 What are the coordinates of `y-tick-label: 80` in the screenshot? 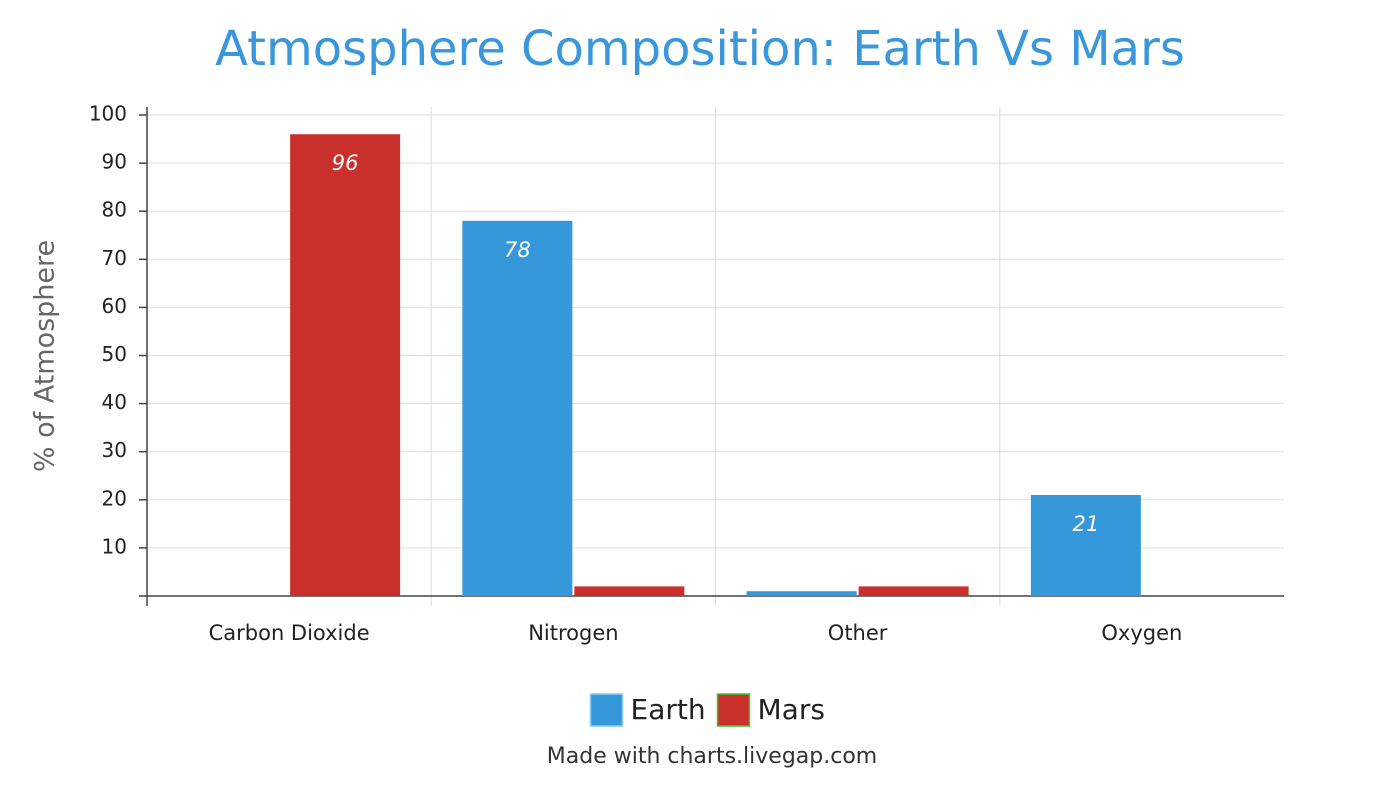 It's located at (114, 210).